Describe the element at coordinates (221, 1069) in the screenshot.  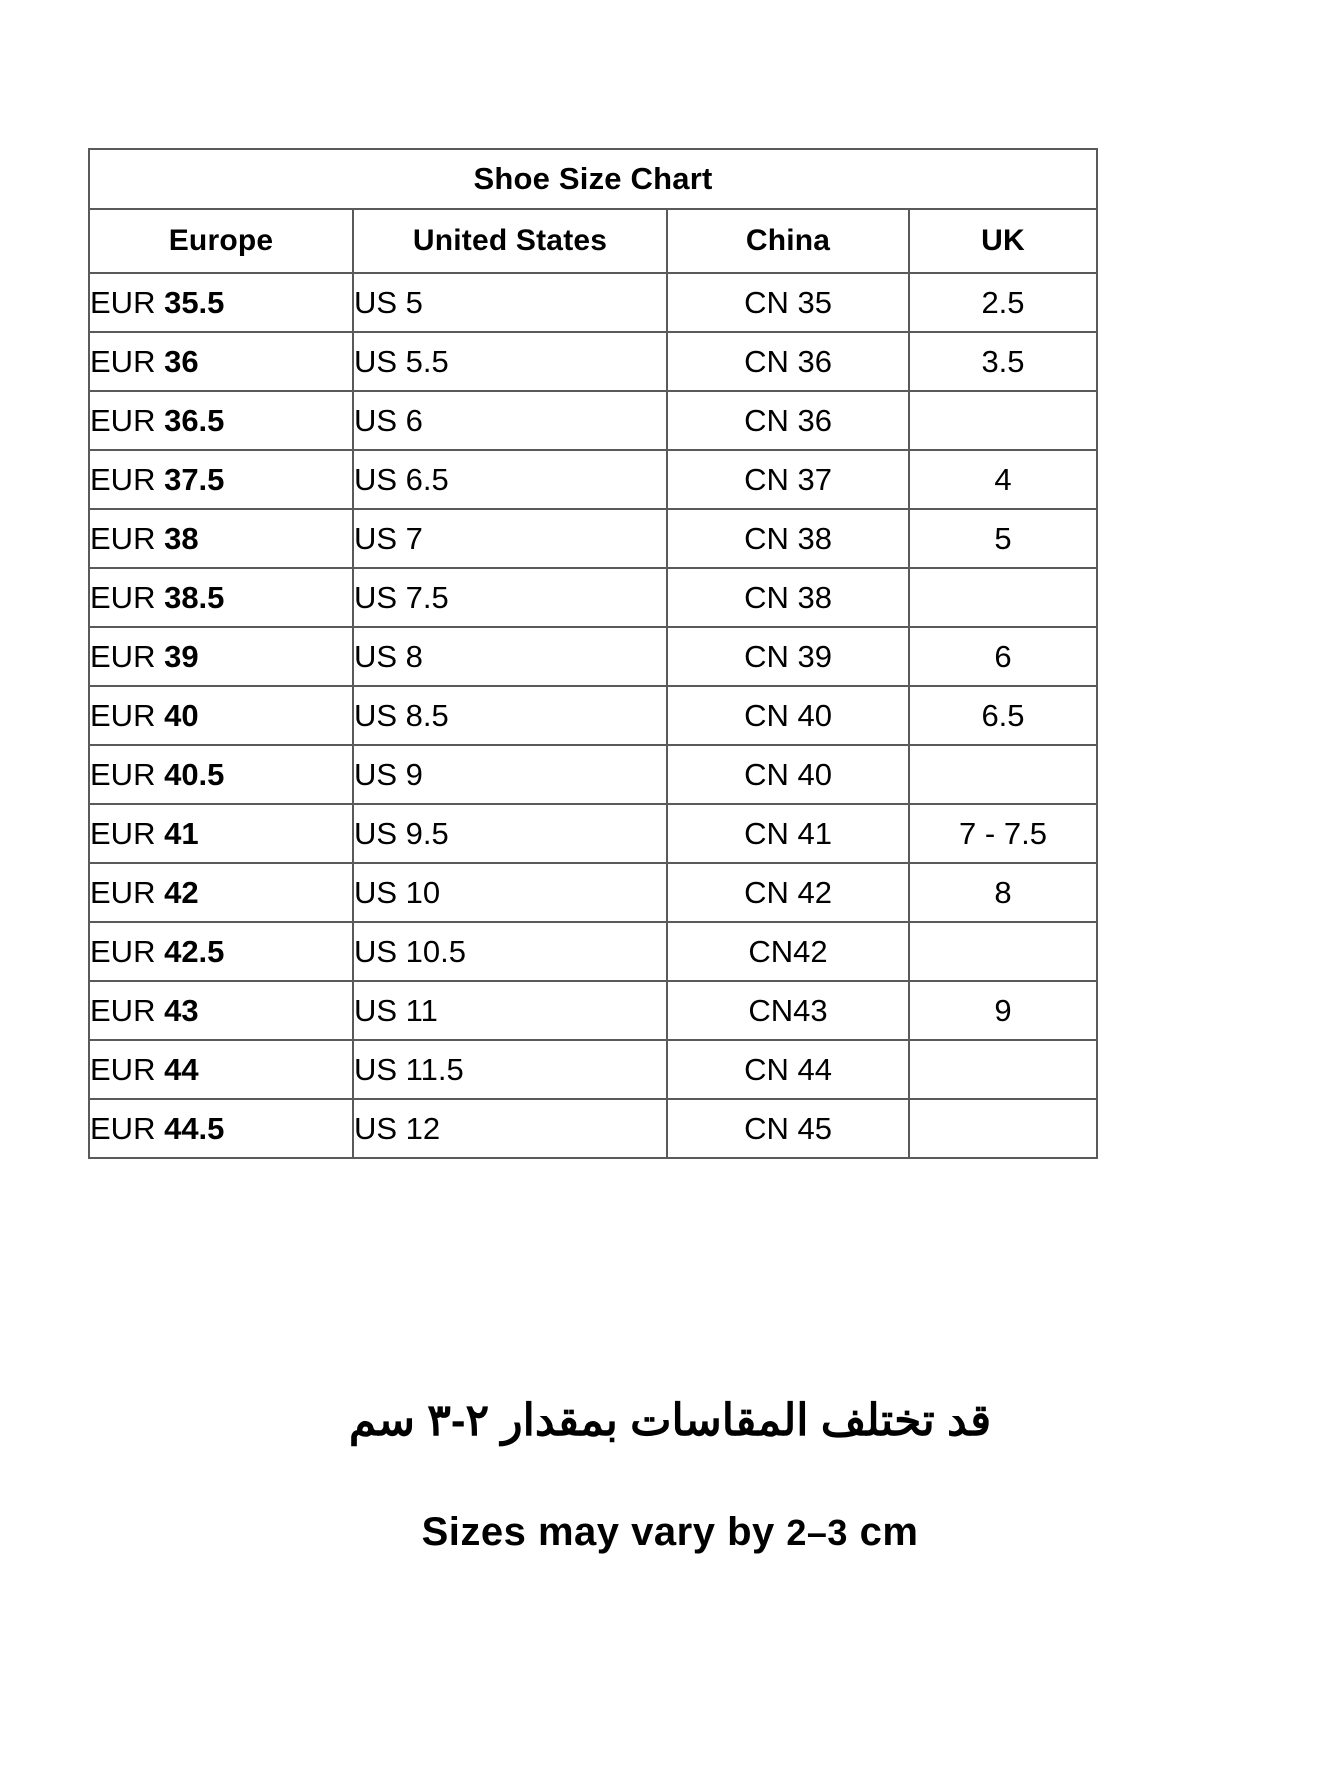
I see `cell-europe: EUR 44` at that location.